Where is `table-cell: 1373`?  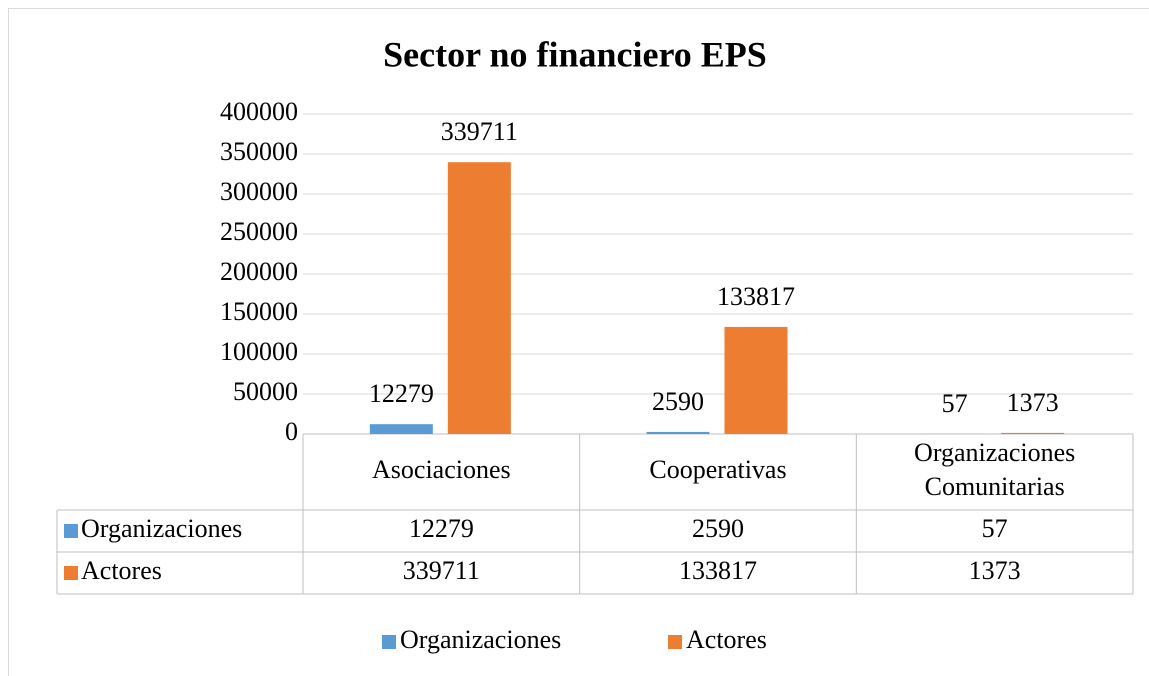 table-cell: 1373 is located at coordinates (995, 570).